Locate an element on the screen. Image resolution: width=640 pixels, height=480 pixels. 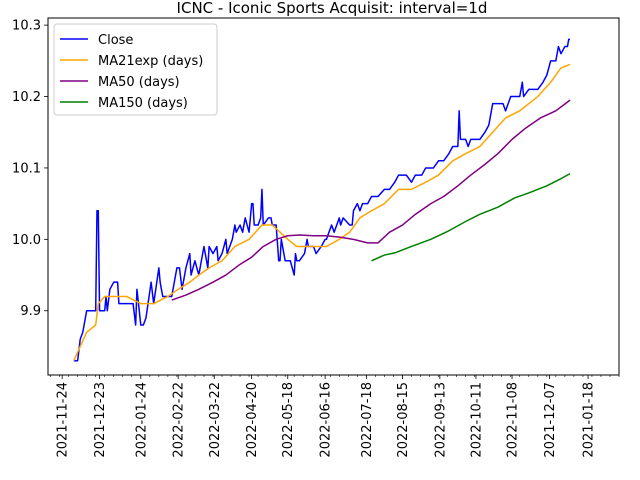
legend-label: MA21exp (days) is located at coordinates (150, 61).